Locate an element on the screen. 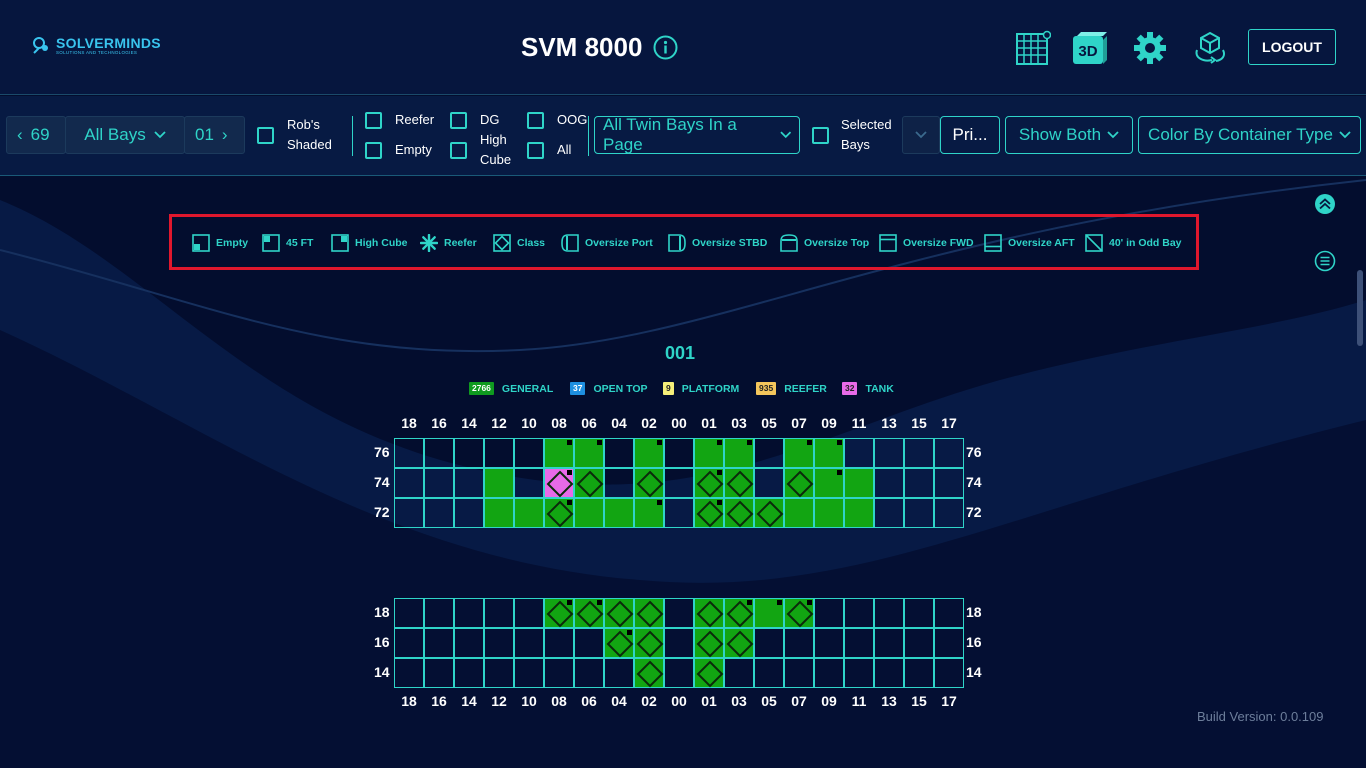 Image resolution: width=1366 pixels, height=768 pixels. cube-rotate-icon is located at coordinates (1210, 48).